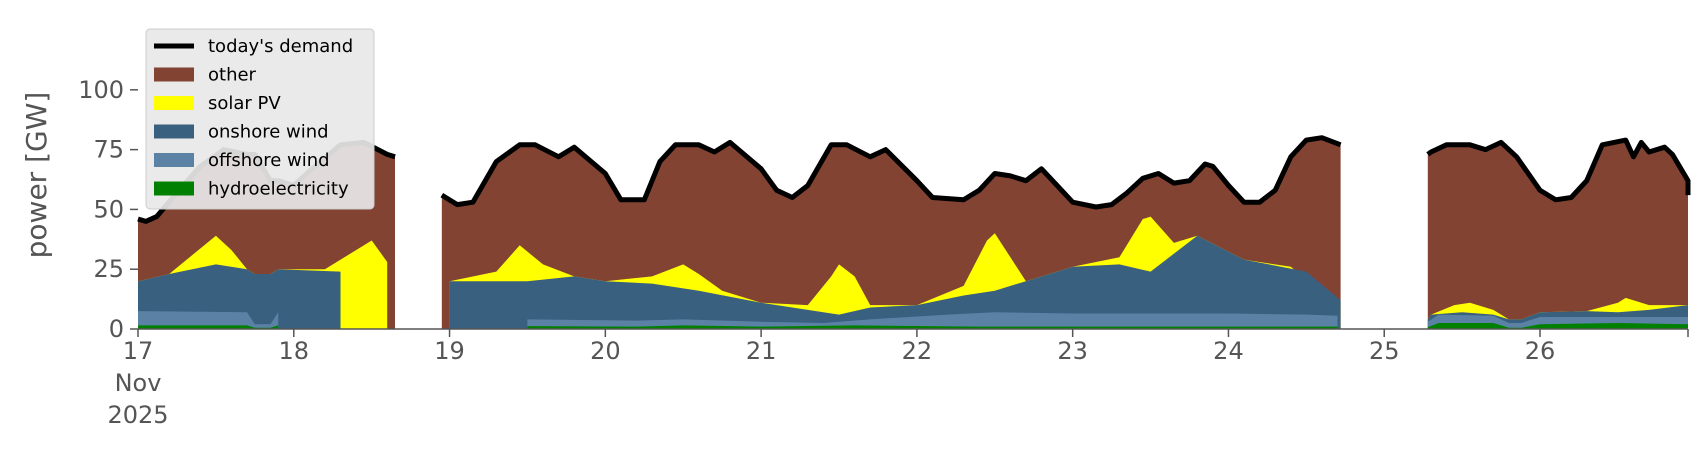  I want to click on x-tick-label-22: 22, so click(917, 351).